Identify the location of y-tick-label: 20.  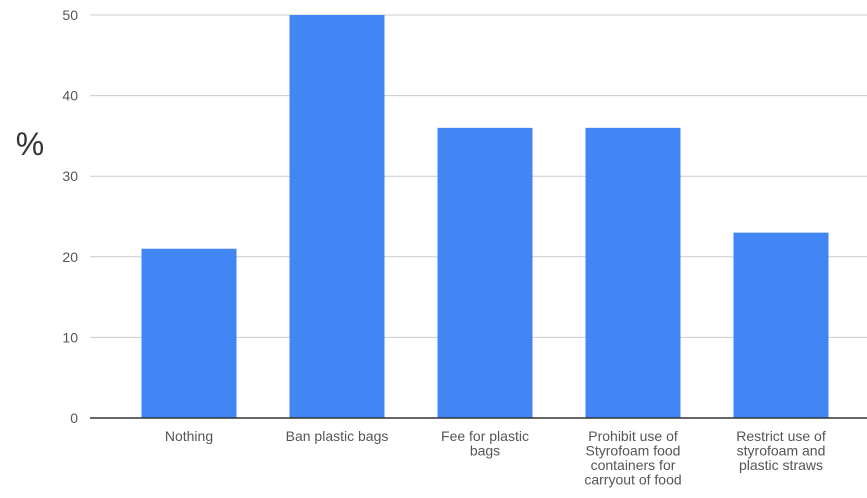
(70, 257).